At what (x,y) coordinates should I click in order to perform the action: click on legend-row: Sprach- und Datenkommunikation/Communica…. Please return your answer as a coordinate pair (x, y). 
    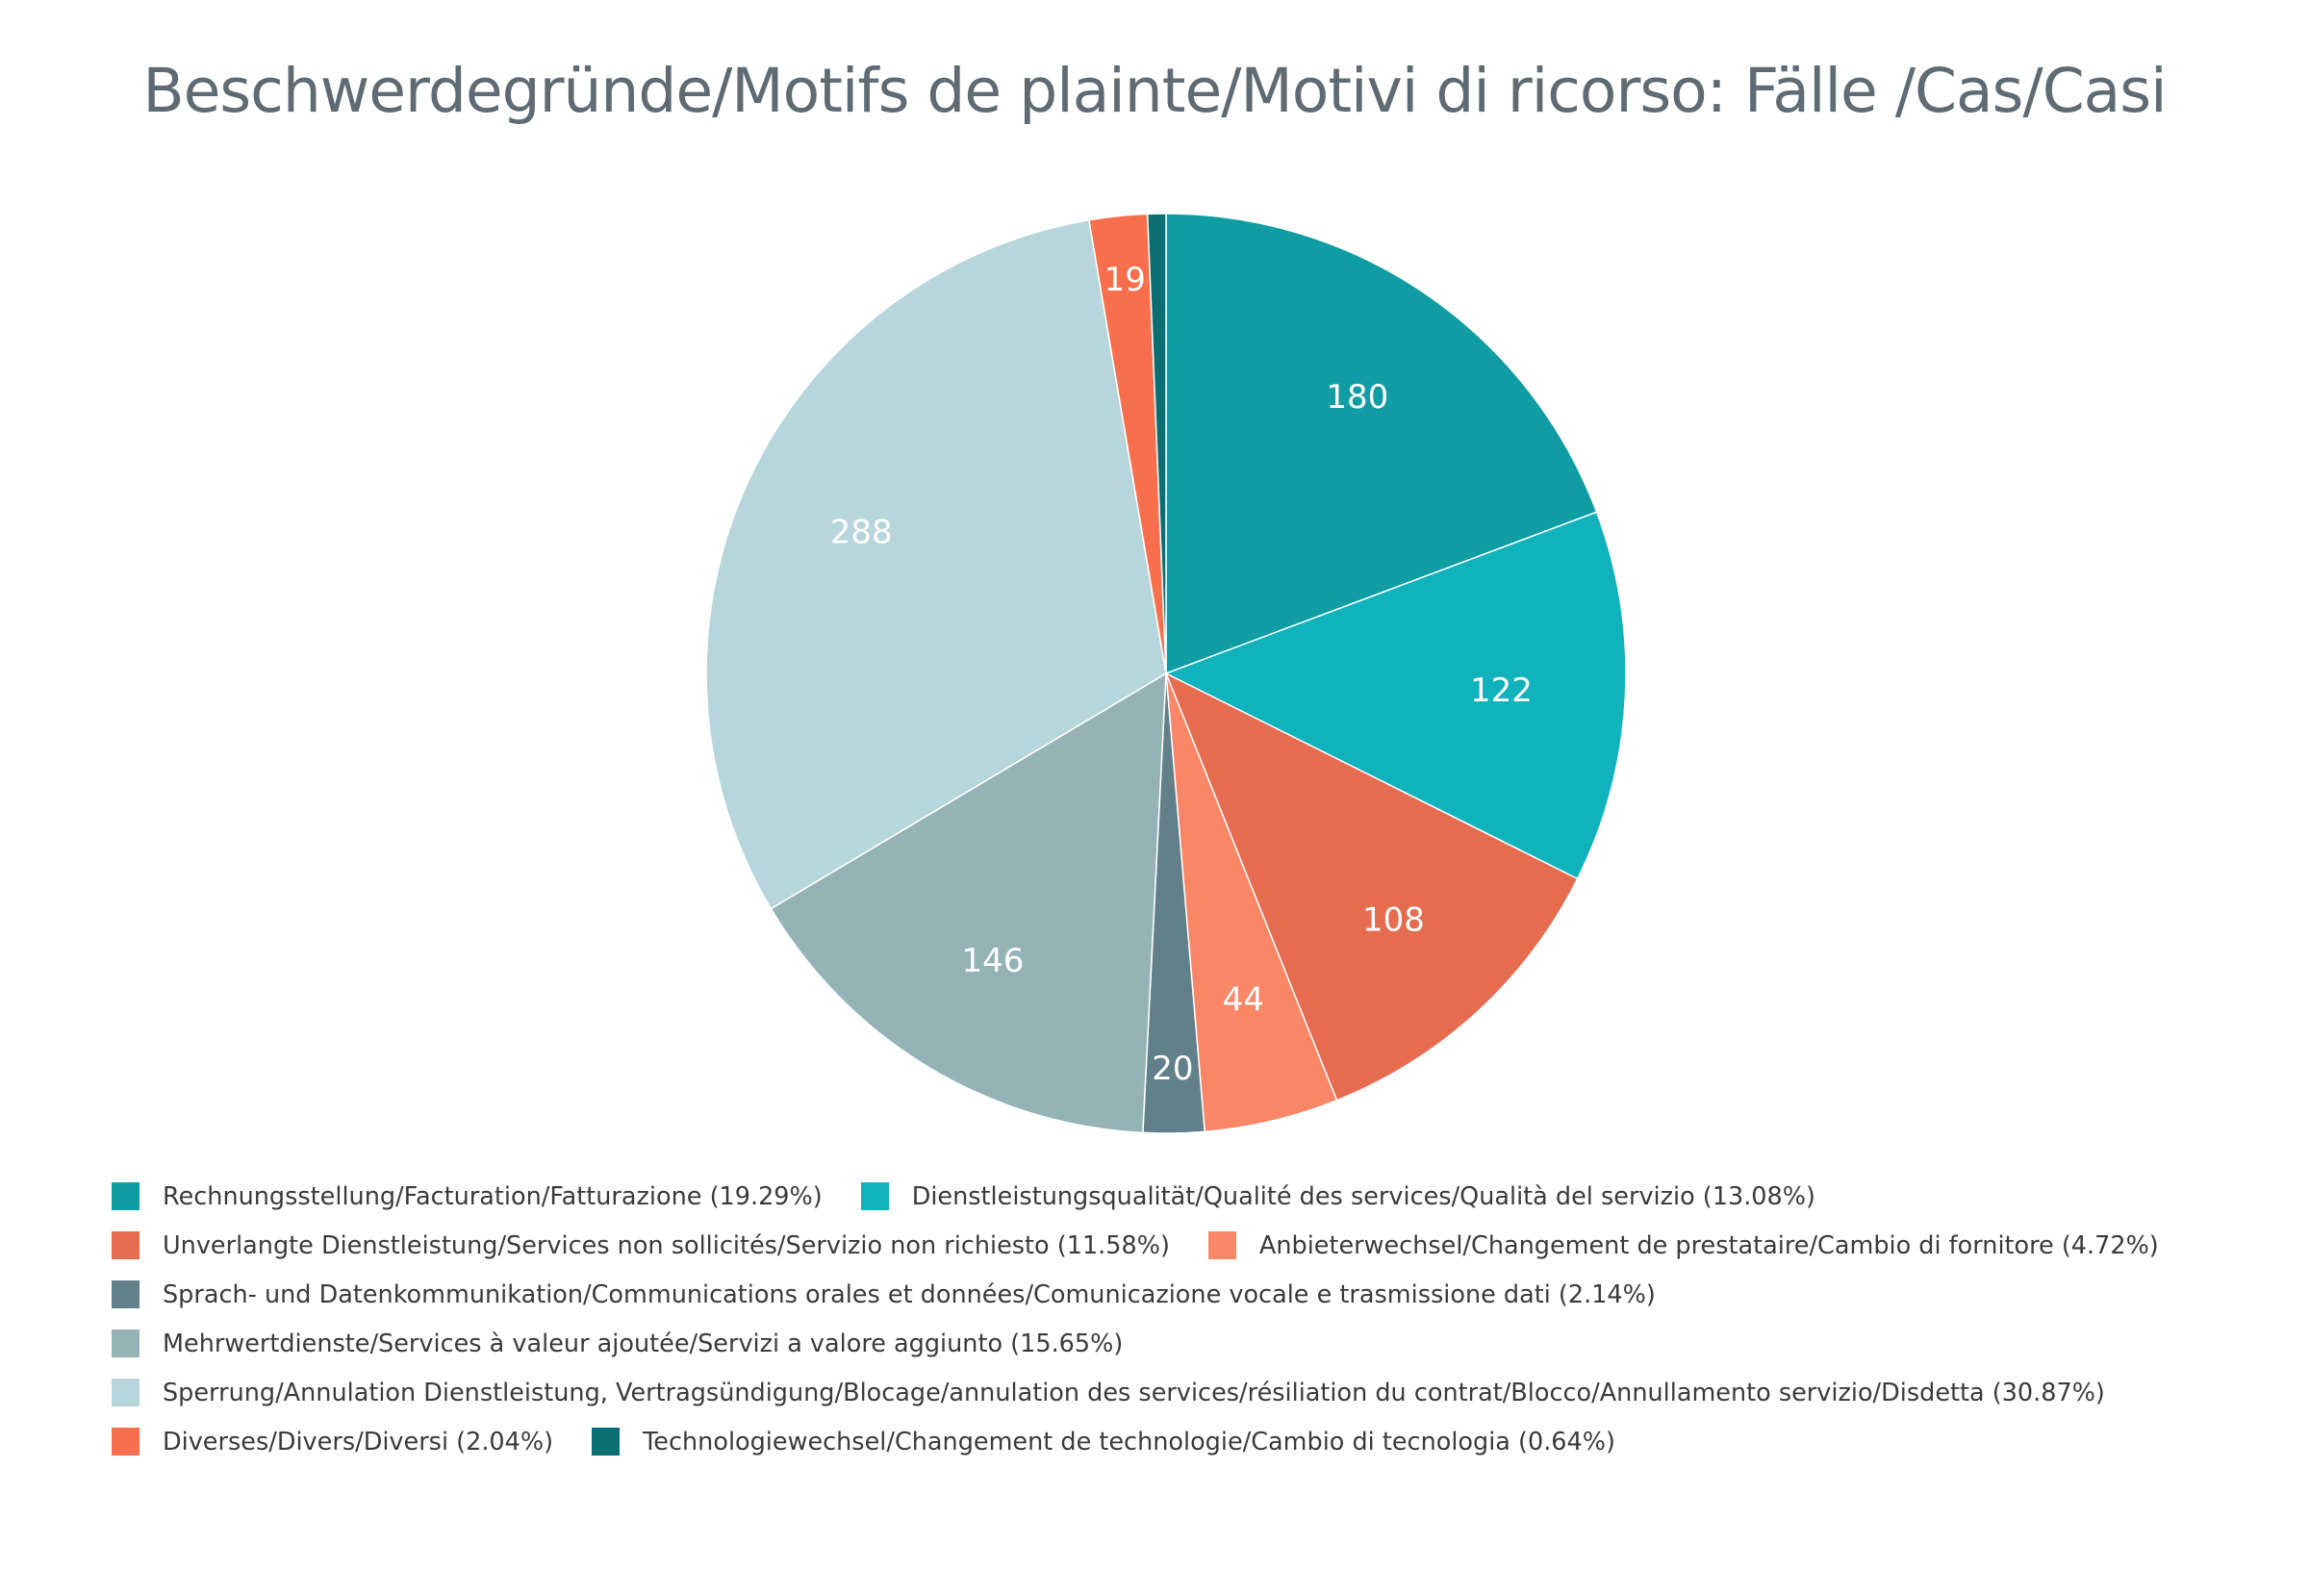
    Looking at the image, I should click on (1184, 1294).